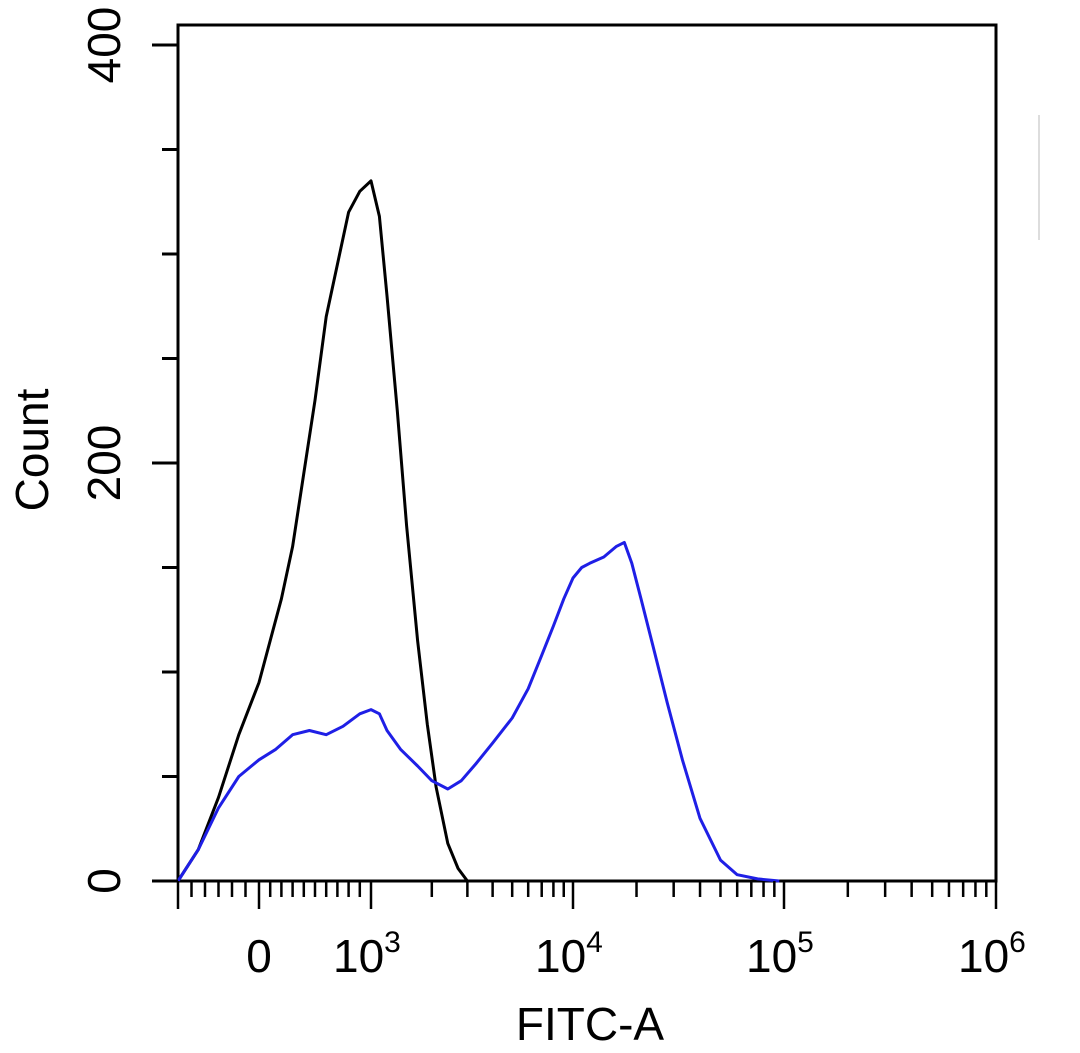 The image size is (1080, 1053). I want to click on x-axis: 0 10³ 10⁴ 10⁵ 10⁶, so click(601, 931).